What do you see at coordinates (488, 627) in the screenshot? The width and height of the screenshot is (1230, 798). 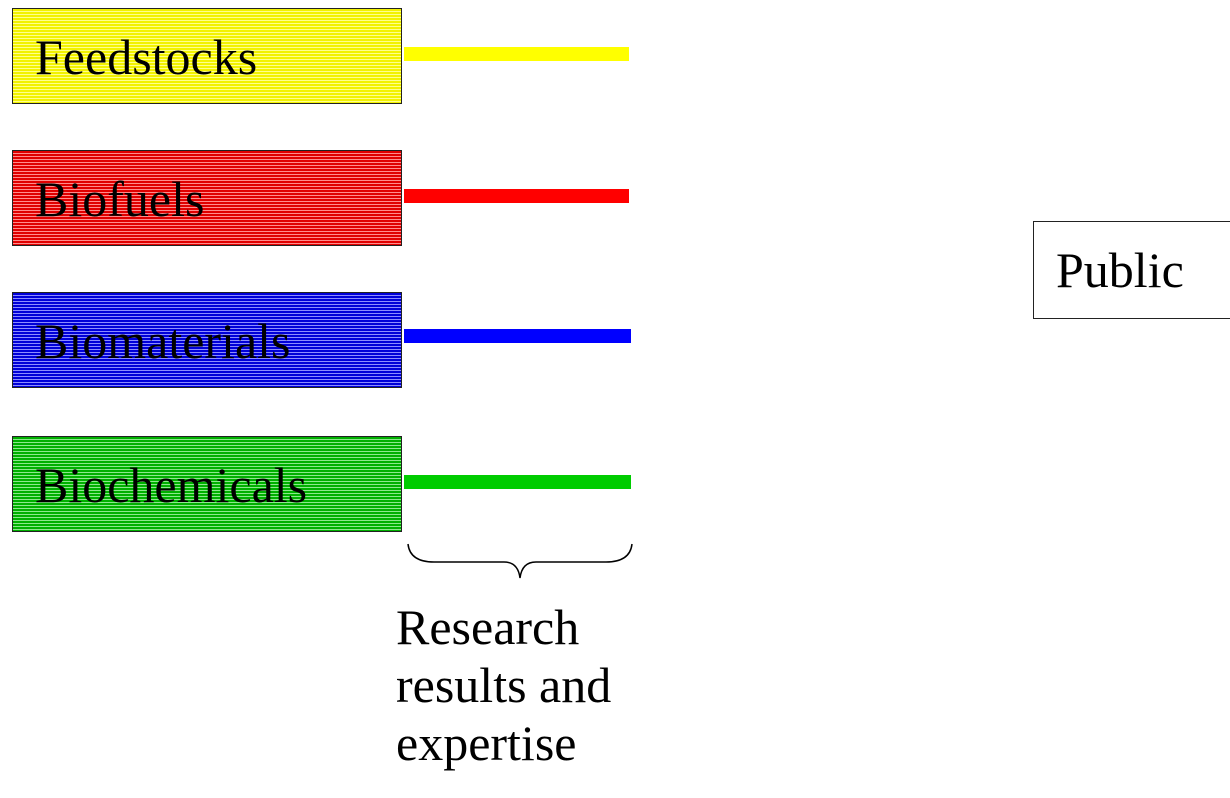 I see `caption-line-1: Research` at bounding box center [488, 627].